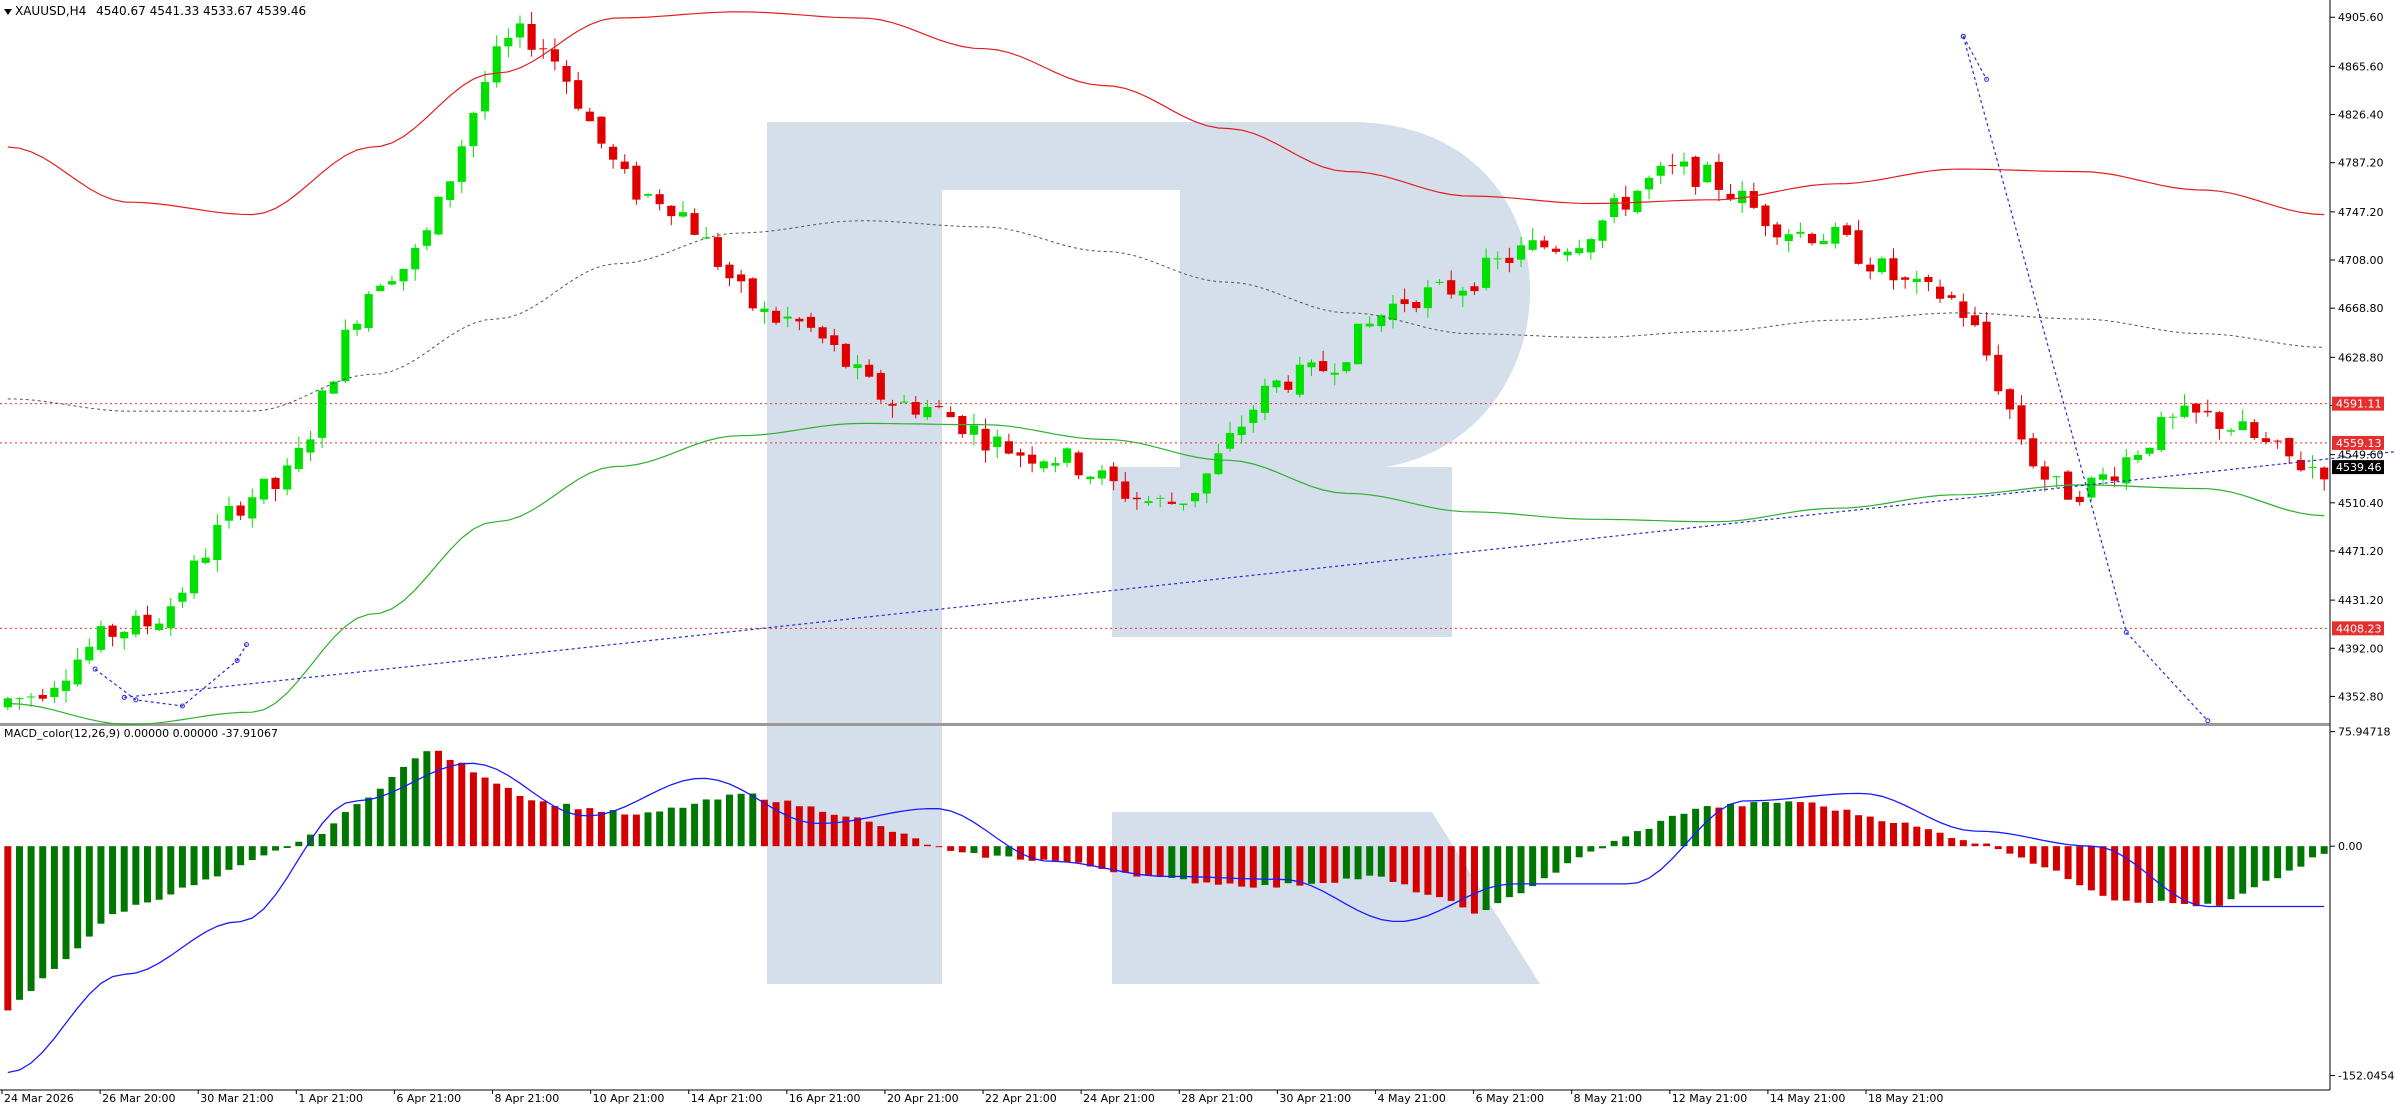  What do you see at coordinates (1608, 1098) in the screenshot?
I see `time-tick-label: 8 May 21:00` at bounding box center [1608, 1098].